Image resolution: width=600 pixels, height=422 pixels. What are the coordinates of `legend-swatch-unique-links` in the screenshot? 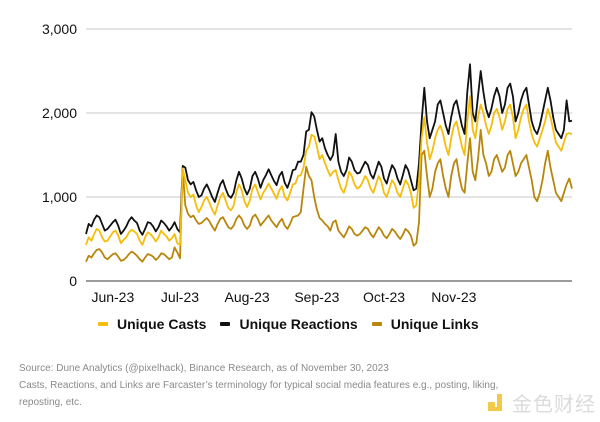 It's located at (376, 324).